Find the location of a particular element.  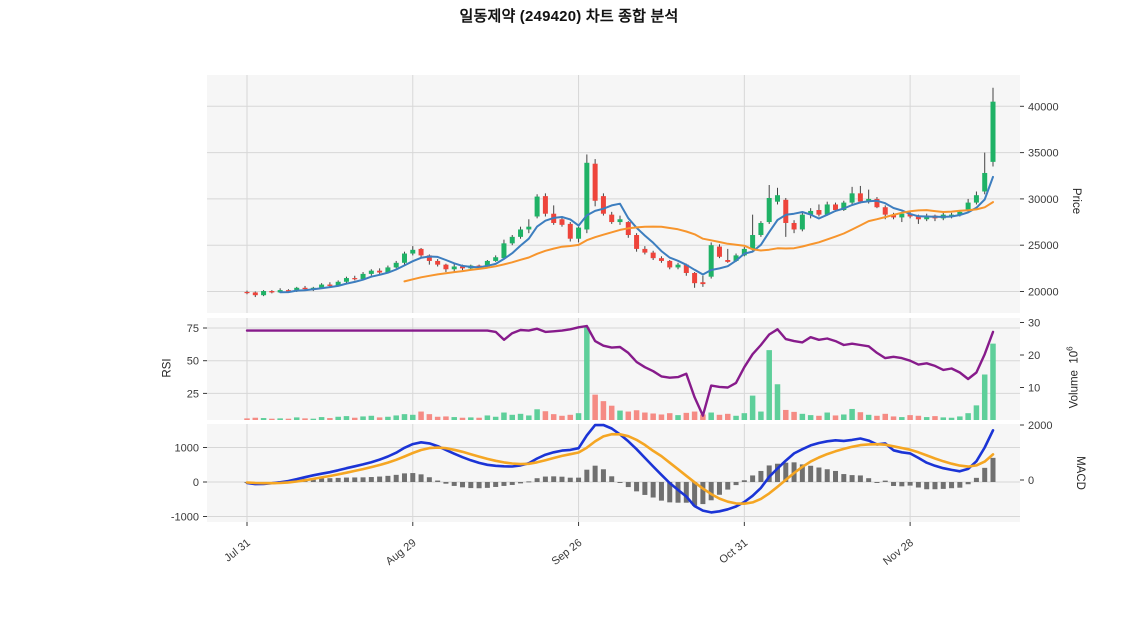

volume-tick-label: 20 is located at coordinates (1034, 356).